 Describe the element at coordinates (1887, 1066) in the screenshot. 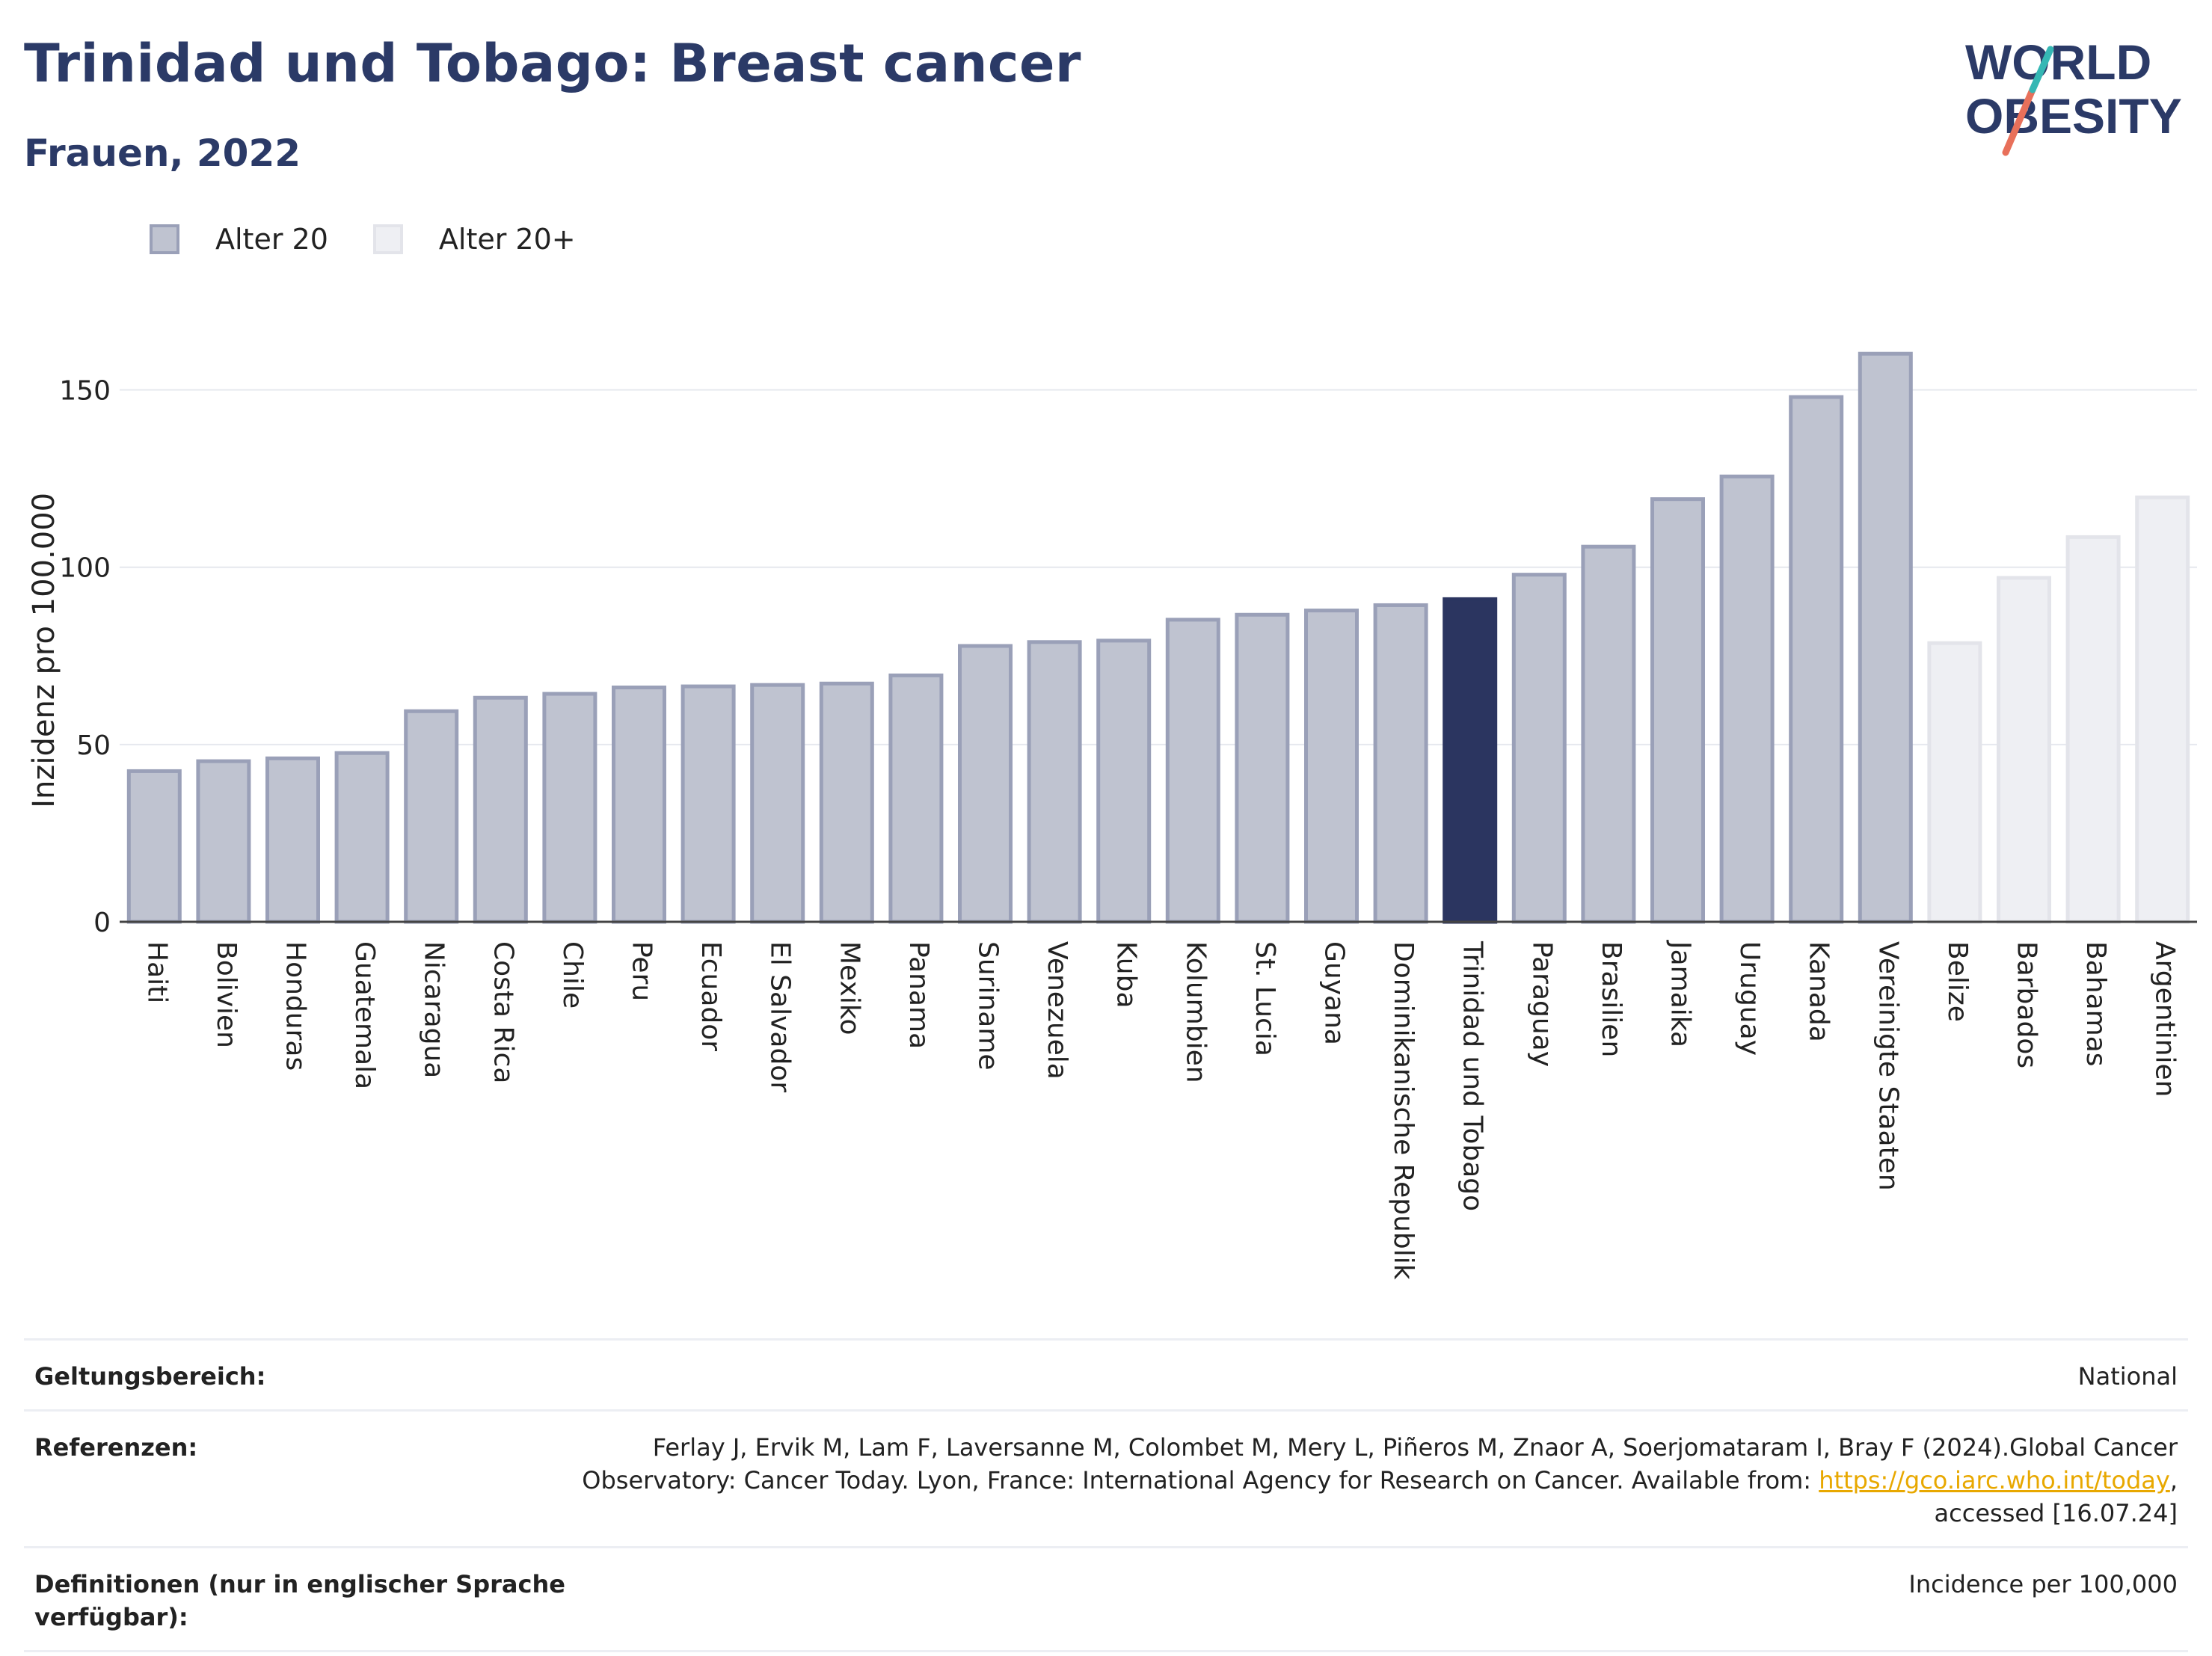

I see `x-tick-label: Vereinigte Staaten` at that location.